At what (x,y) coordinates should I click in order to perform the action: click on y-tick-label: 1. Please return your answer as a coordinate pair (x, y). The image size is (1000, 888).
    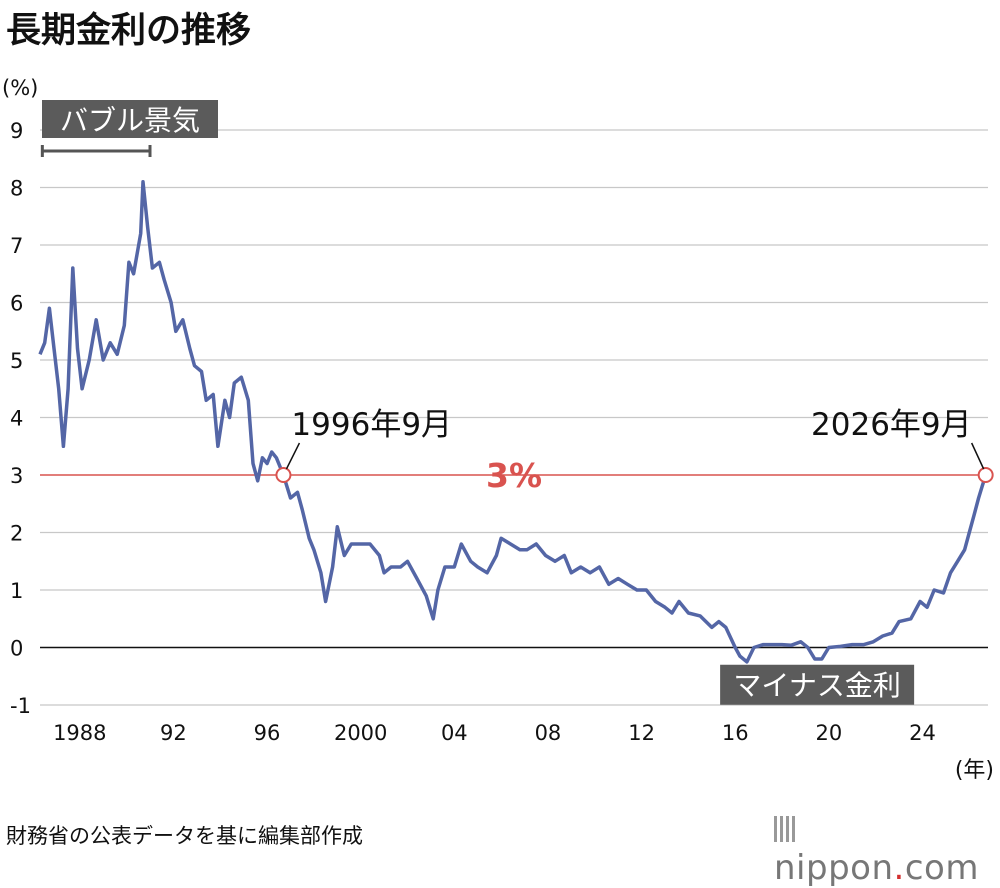
    Looking at the image, I should click on (16, 591).